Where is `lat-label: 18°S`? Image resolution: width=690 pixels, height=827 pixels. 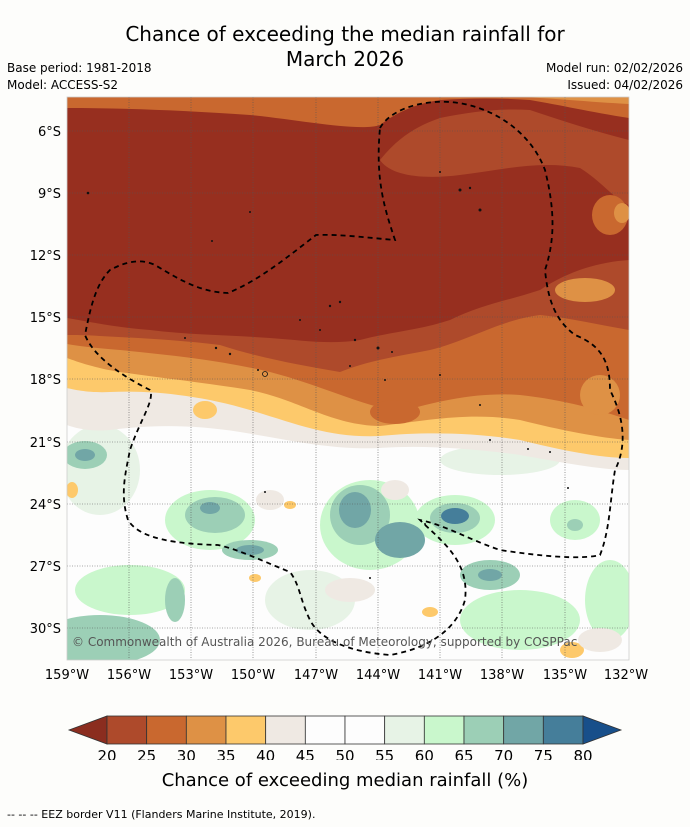
lat-label: 18°S is located at coordinates (45, 380).